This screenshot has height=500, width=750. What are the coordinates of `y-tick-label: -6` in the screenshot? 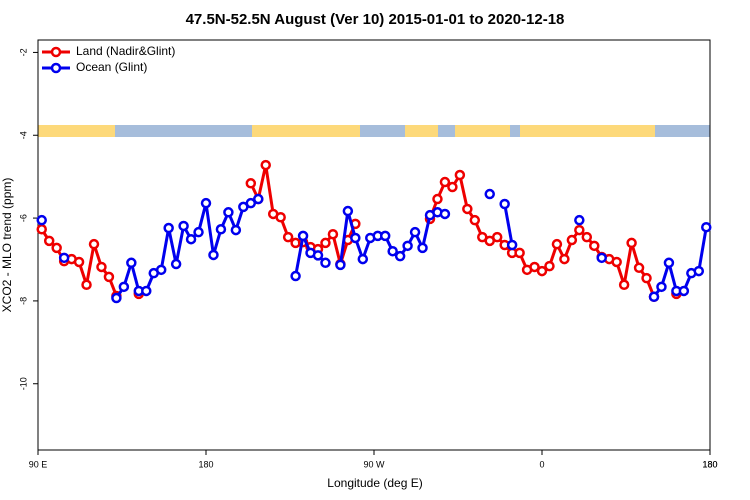 It's located at (23, 218).